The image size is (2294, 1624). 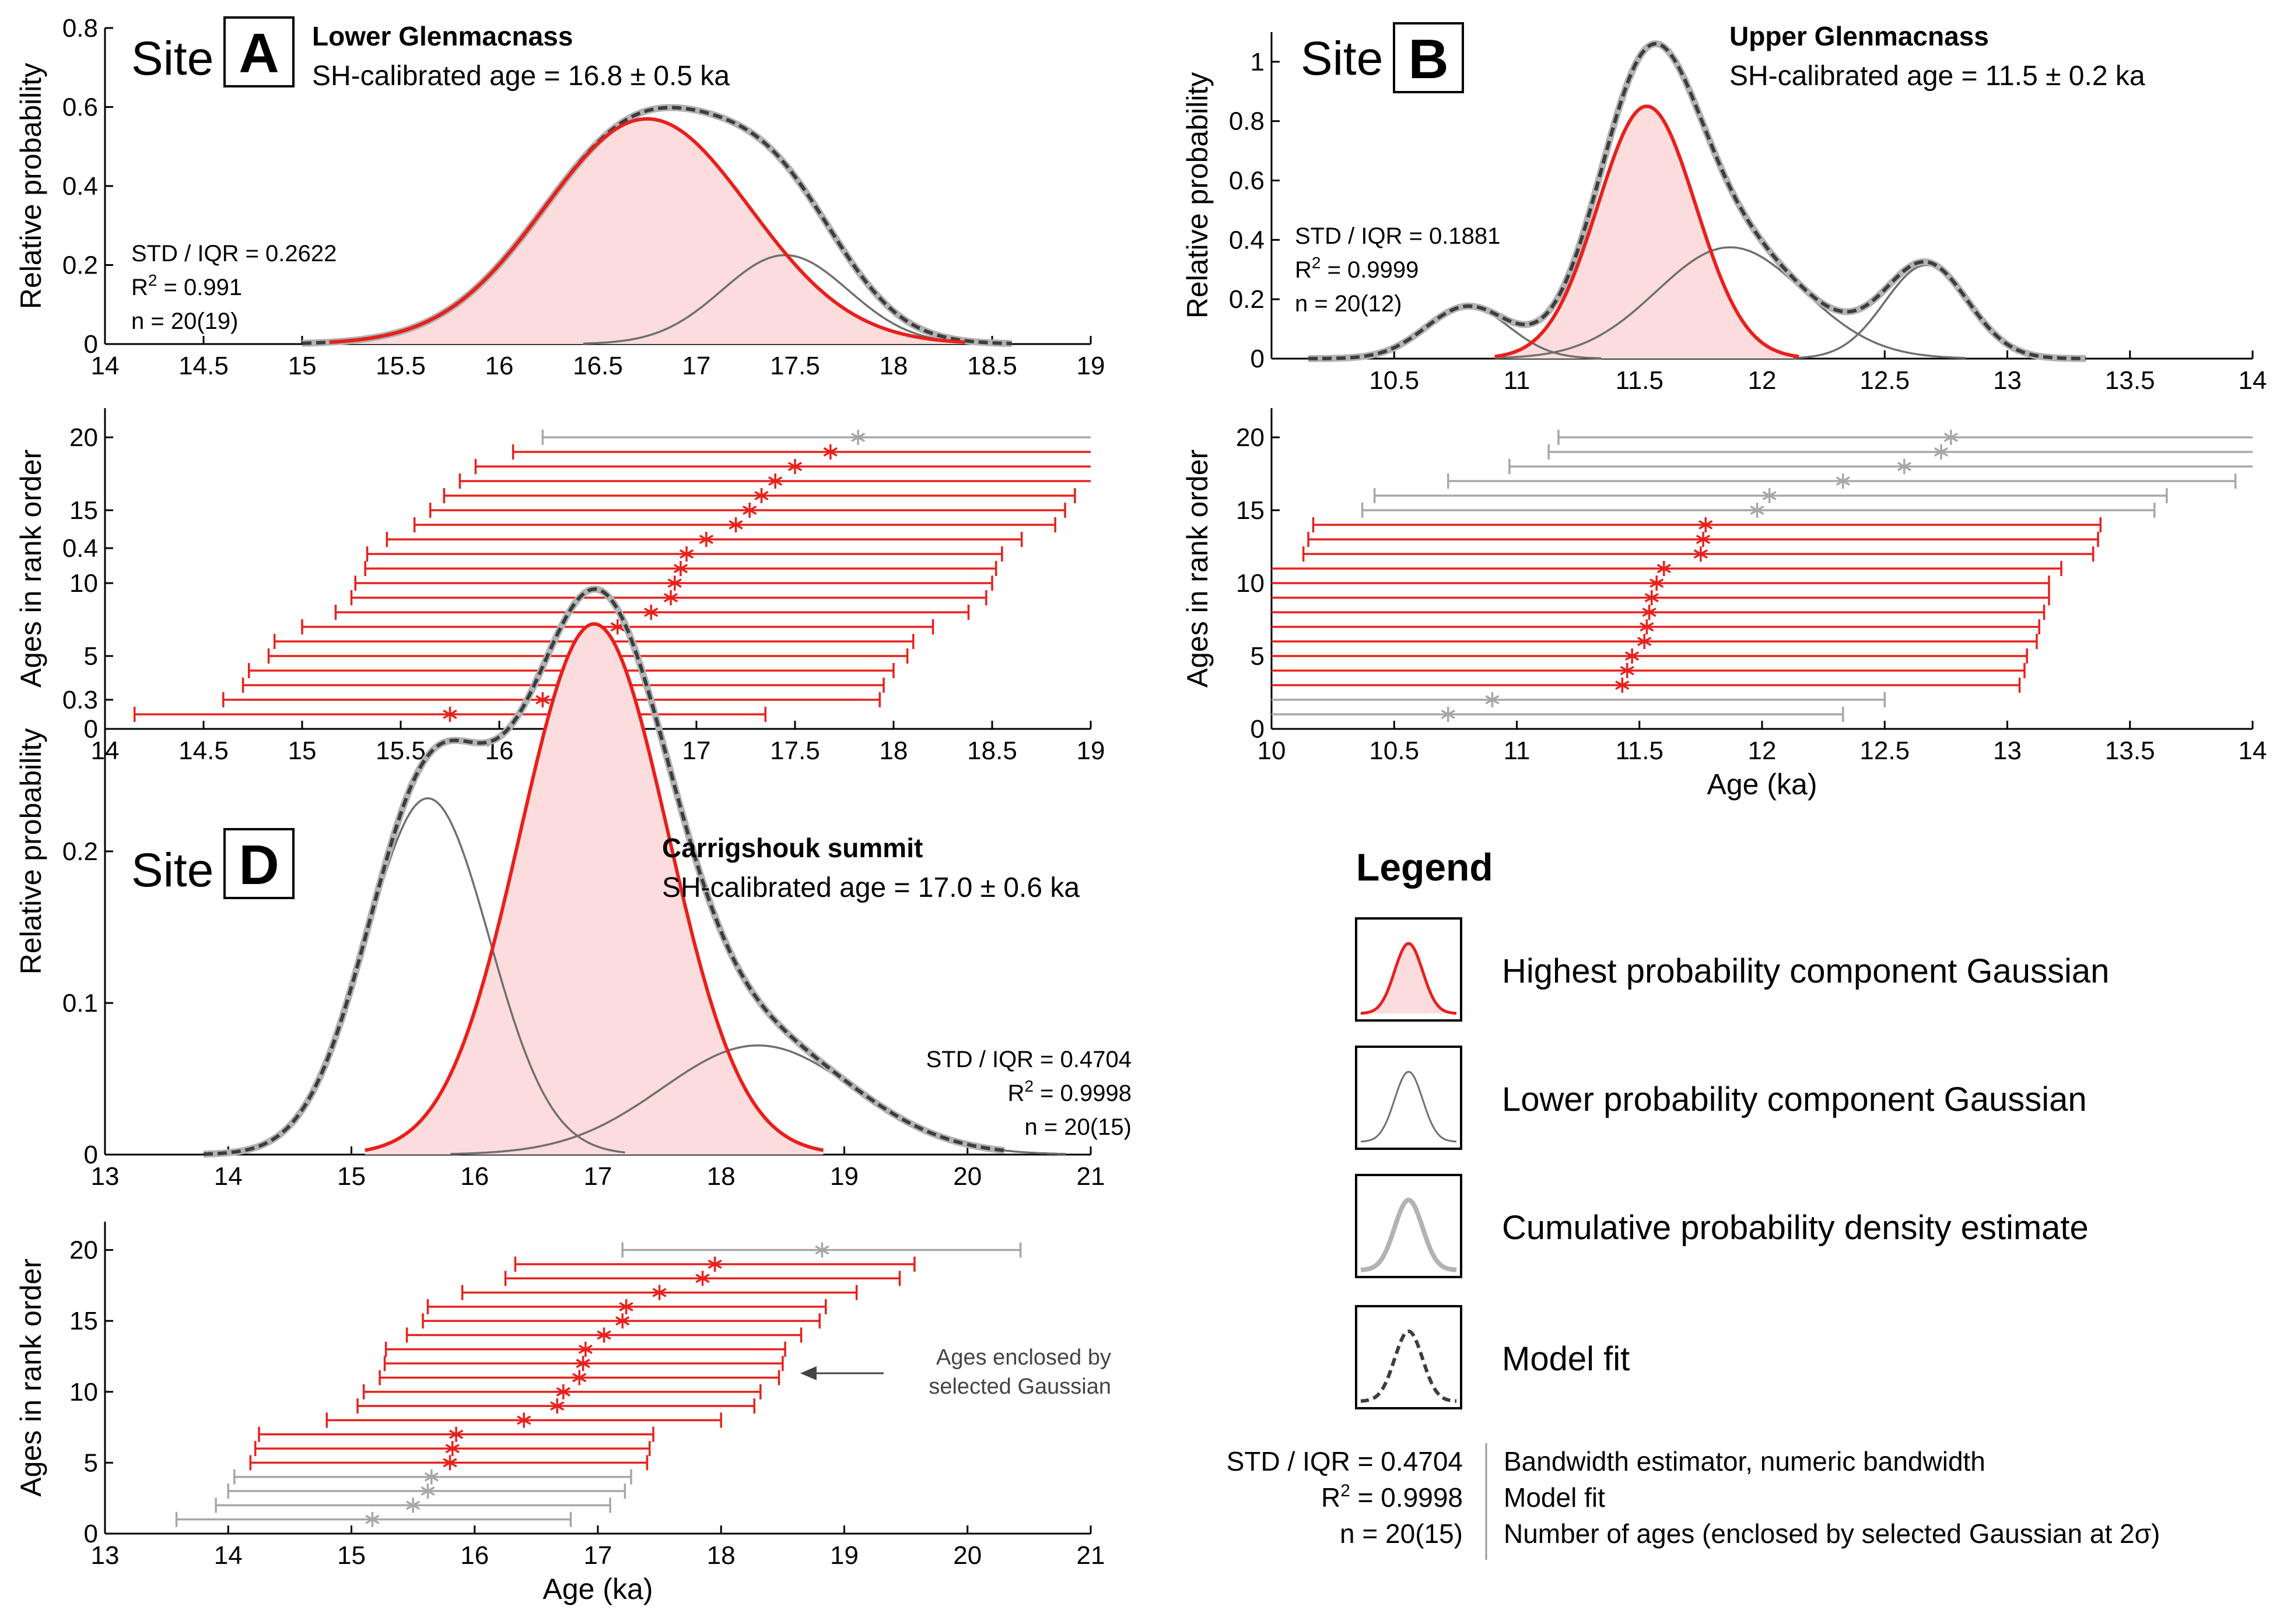 I want to click on site-name: Carrigshouk summit, so click(x=792, y=848).